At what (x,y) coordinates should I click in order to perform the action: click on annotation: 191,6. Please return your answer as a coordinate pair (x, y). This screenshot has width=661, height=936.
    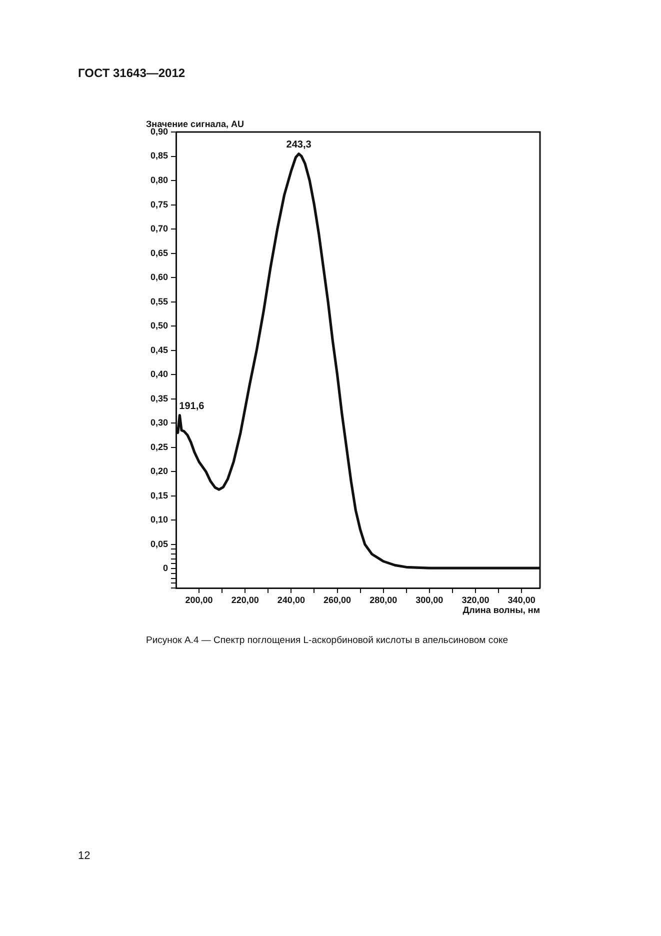
    Looking at the image, I should click on (192, 406).